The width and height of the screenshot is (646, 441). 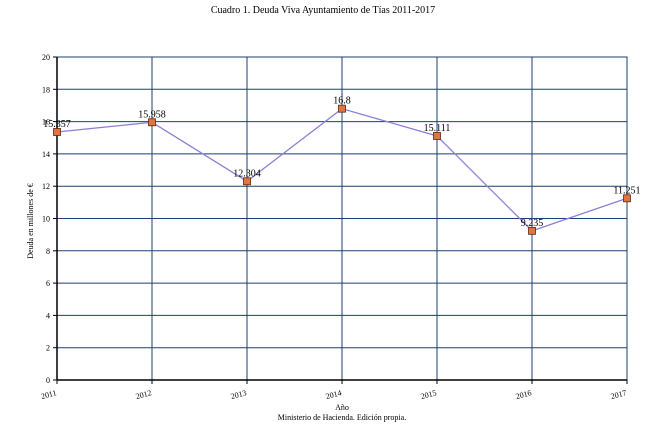 I want to click on data-label: 12.304, so click(x=247, y=173).